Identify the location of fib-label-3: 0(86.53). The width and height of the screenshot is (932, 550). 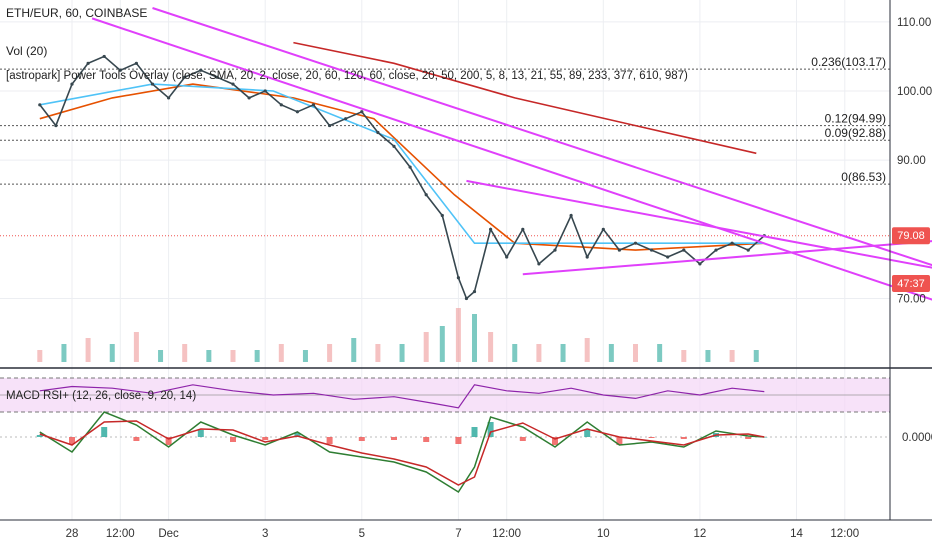
(863, 177).